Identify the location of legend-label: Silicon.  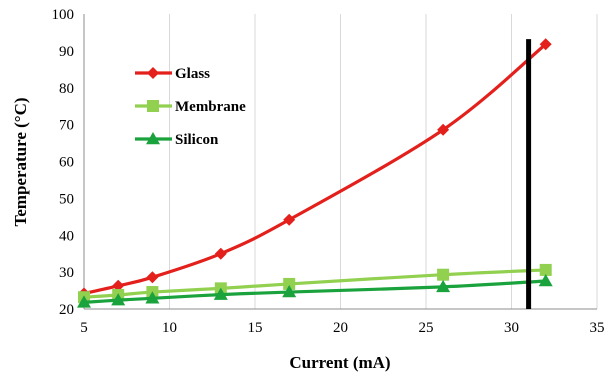
(197, 140).